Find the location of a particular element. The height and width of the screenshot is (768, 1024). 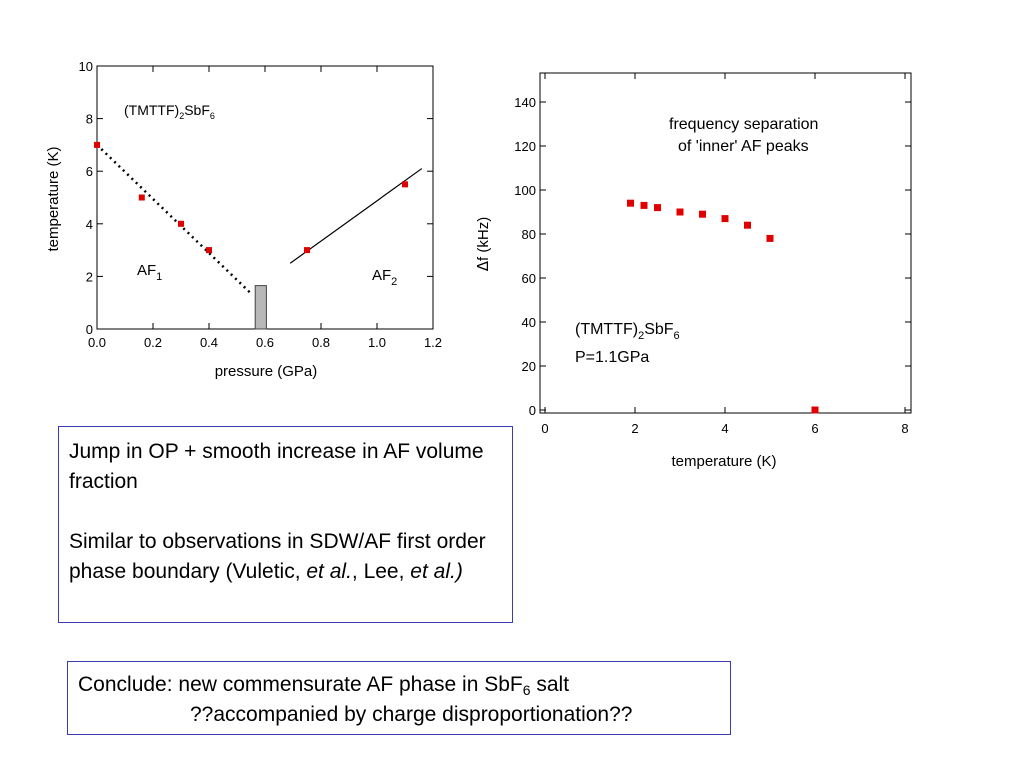

chart1-region-af1-label: AF1 is located at coordinates (149, 272).